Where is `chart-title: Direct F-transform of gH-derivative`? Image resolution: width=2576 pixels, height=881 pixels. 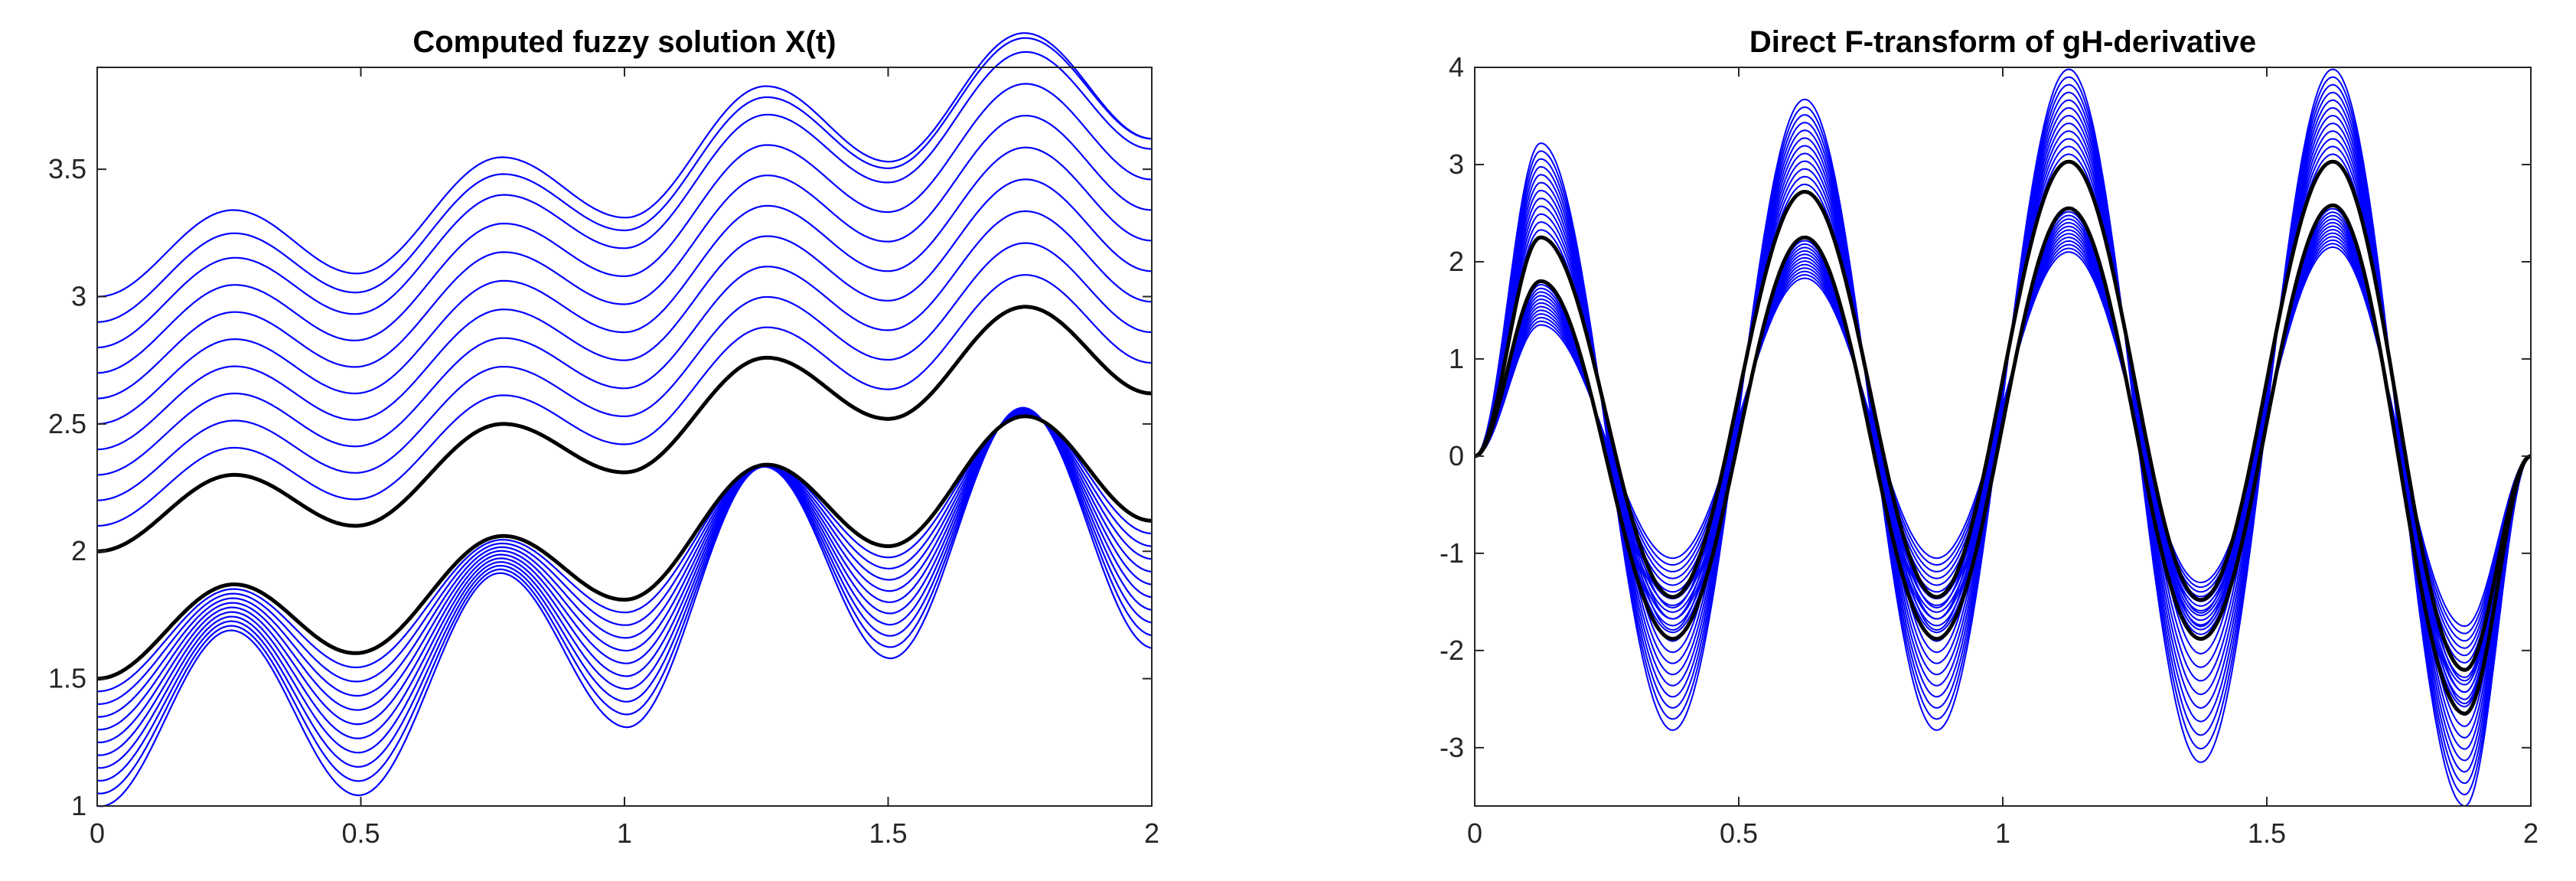
chart-title: Direct F-transform of gH-derivative is located at coordinates (2003, 42).